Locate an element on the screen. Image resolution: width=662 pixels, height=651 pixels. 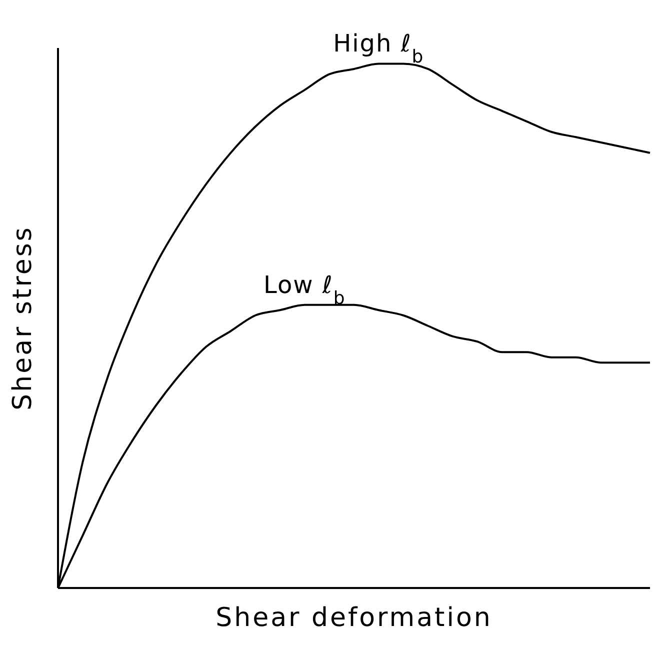
y-axis-title: Shear stress is located at coordinates (23, 318).